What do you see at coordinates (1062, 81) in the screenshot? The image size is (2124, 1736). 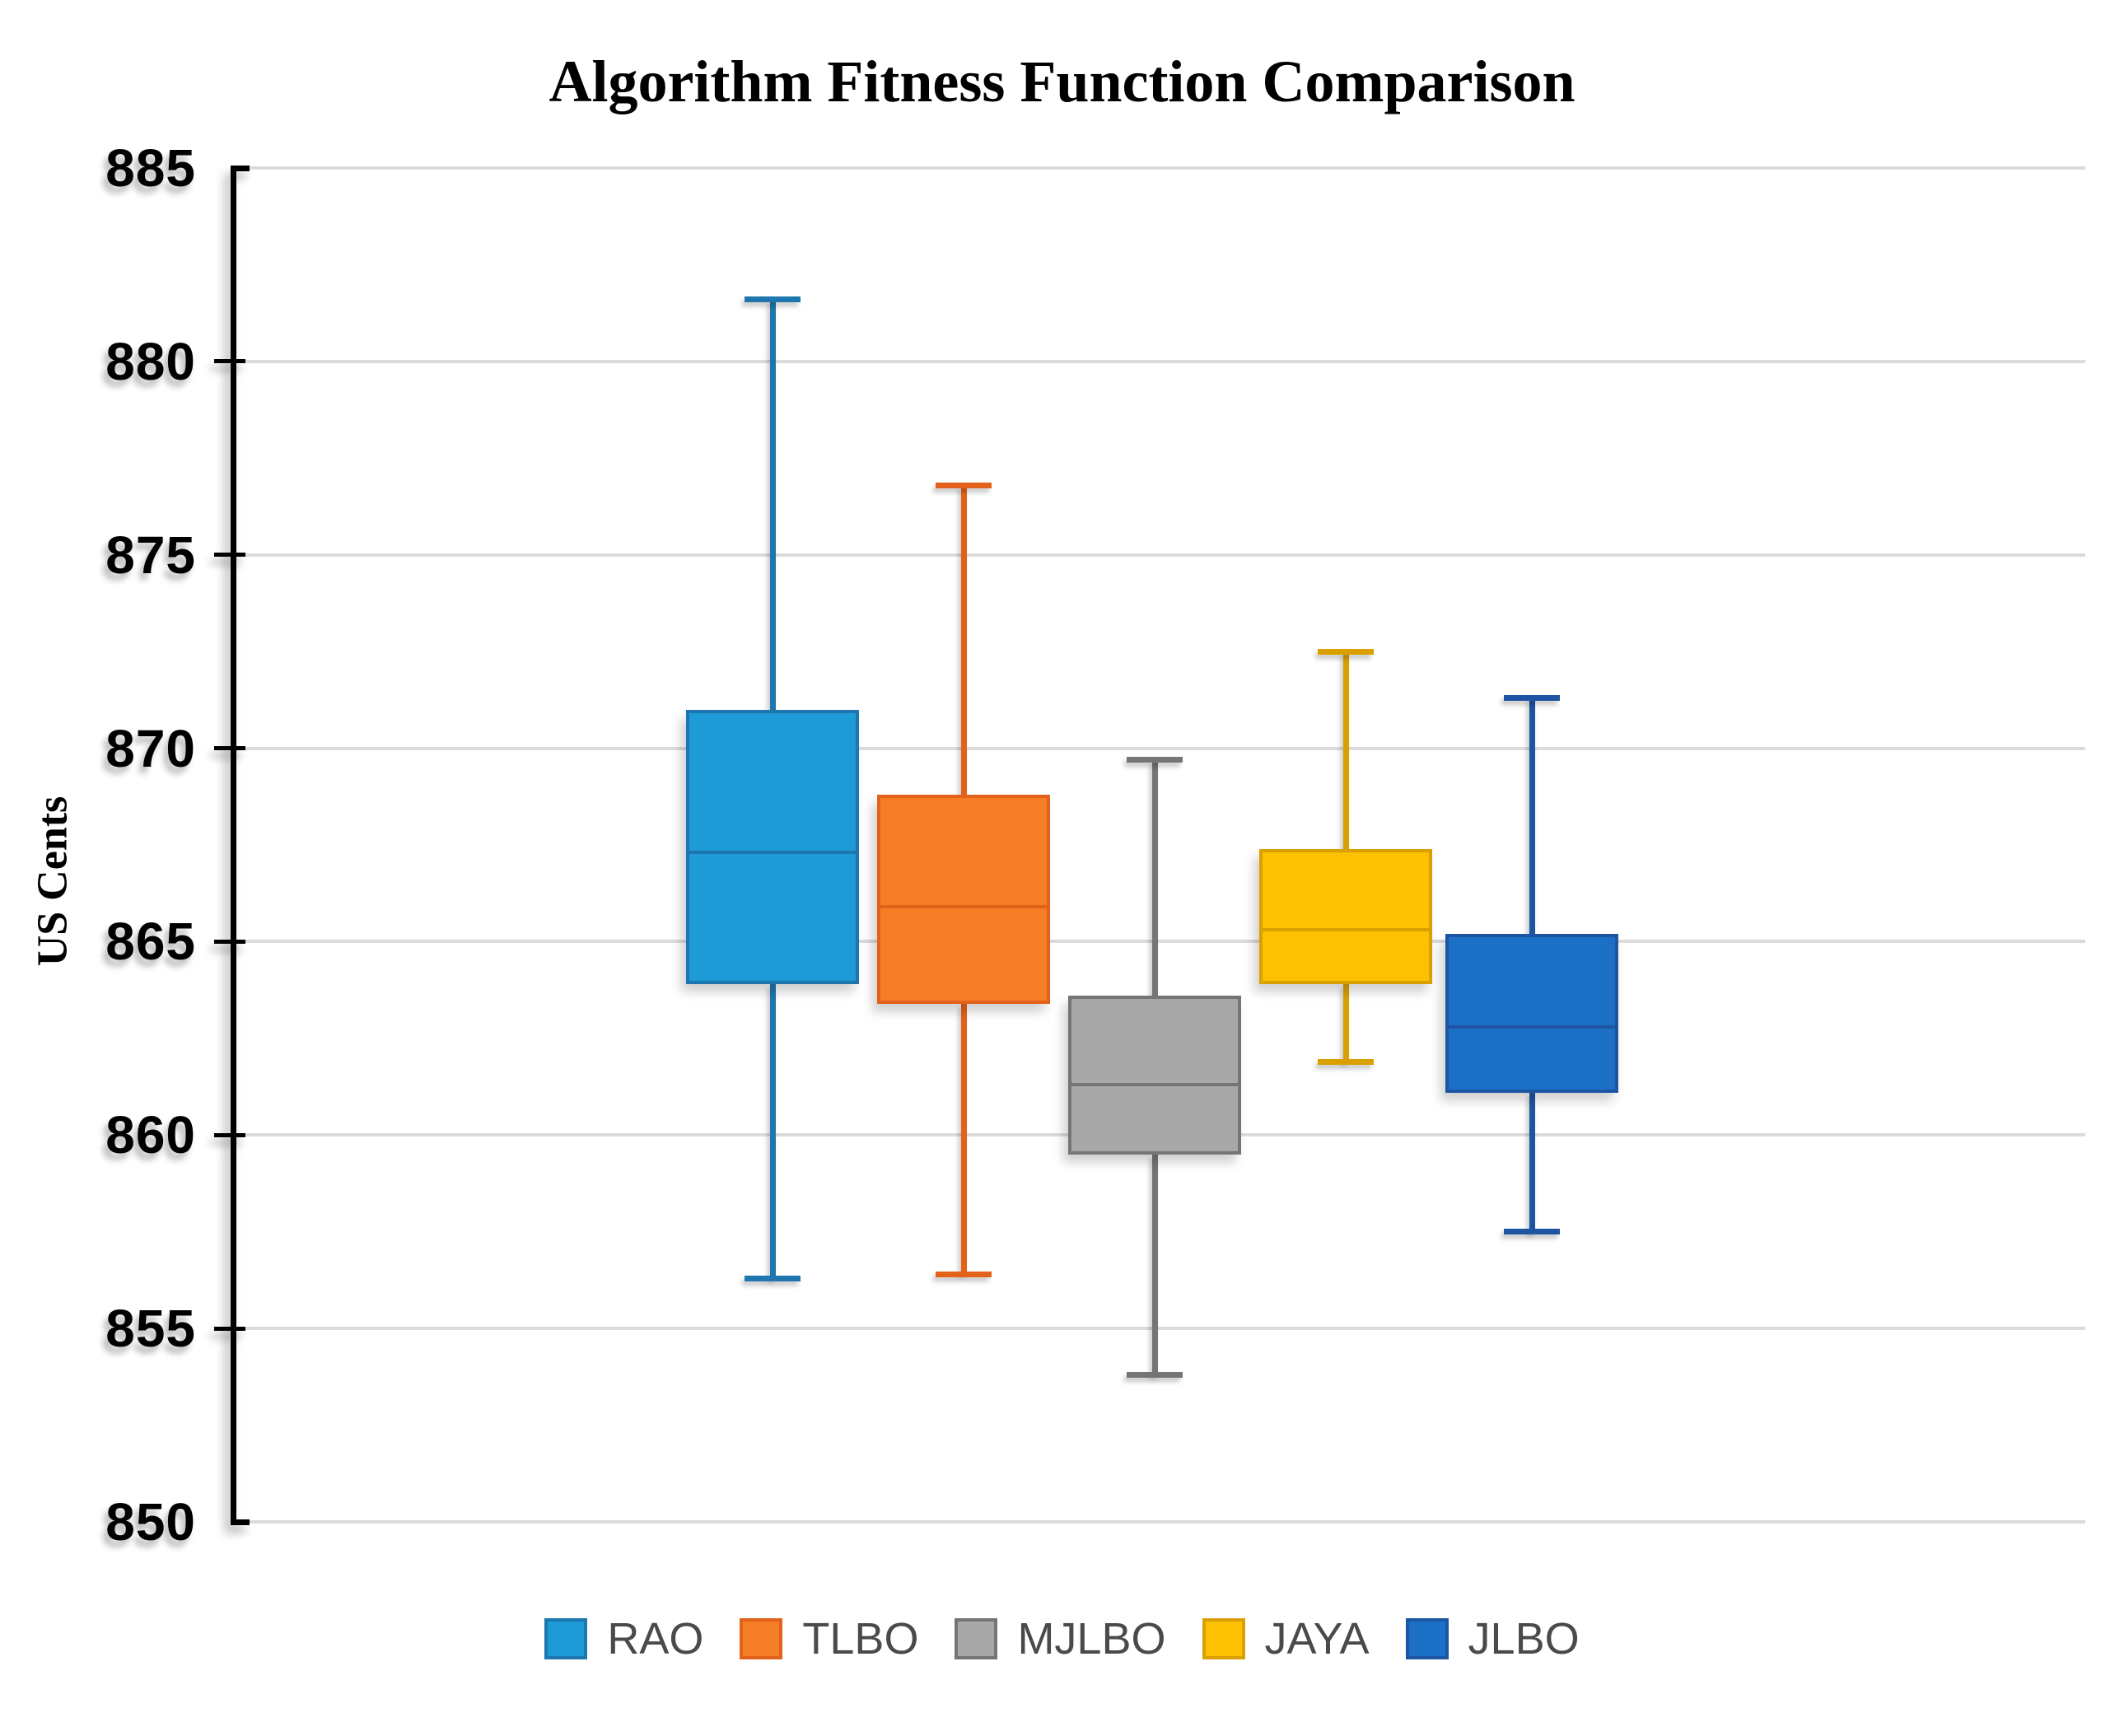 I see `chart-title: Algorithm Fitness Function Comparison` at bounding box center [1062, 81].